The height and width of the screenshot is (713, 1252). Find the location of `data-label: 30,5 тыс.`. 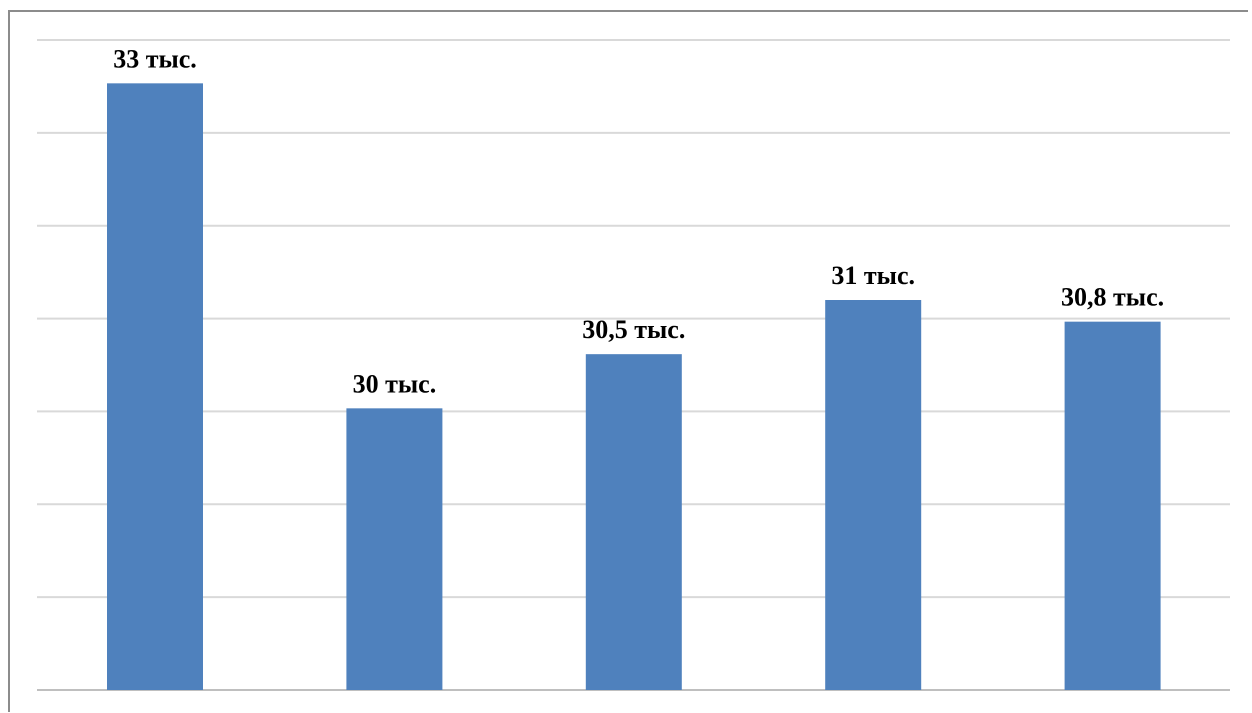

data-label: 30,5 тыс. is located at coordinates (633, 329).